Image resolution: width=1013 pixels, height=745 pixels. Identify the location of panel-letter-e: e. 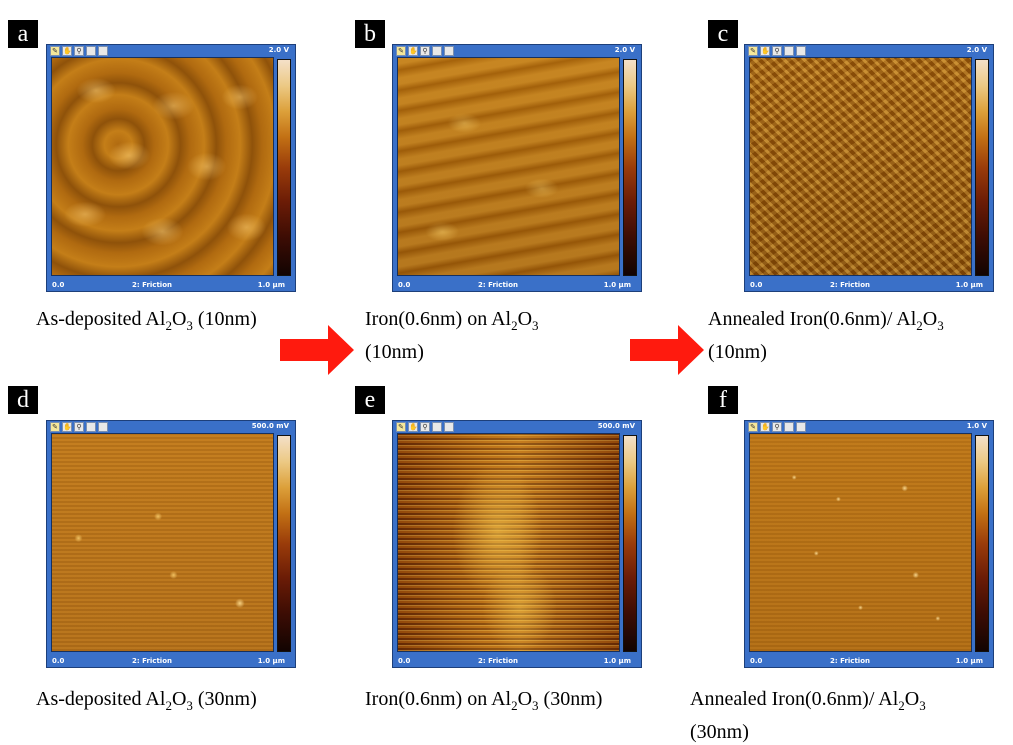
(370, 400).